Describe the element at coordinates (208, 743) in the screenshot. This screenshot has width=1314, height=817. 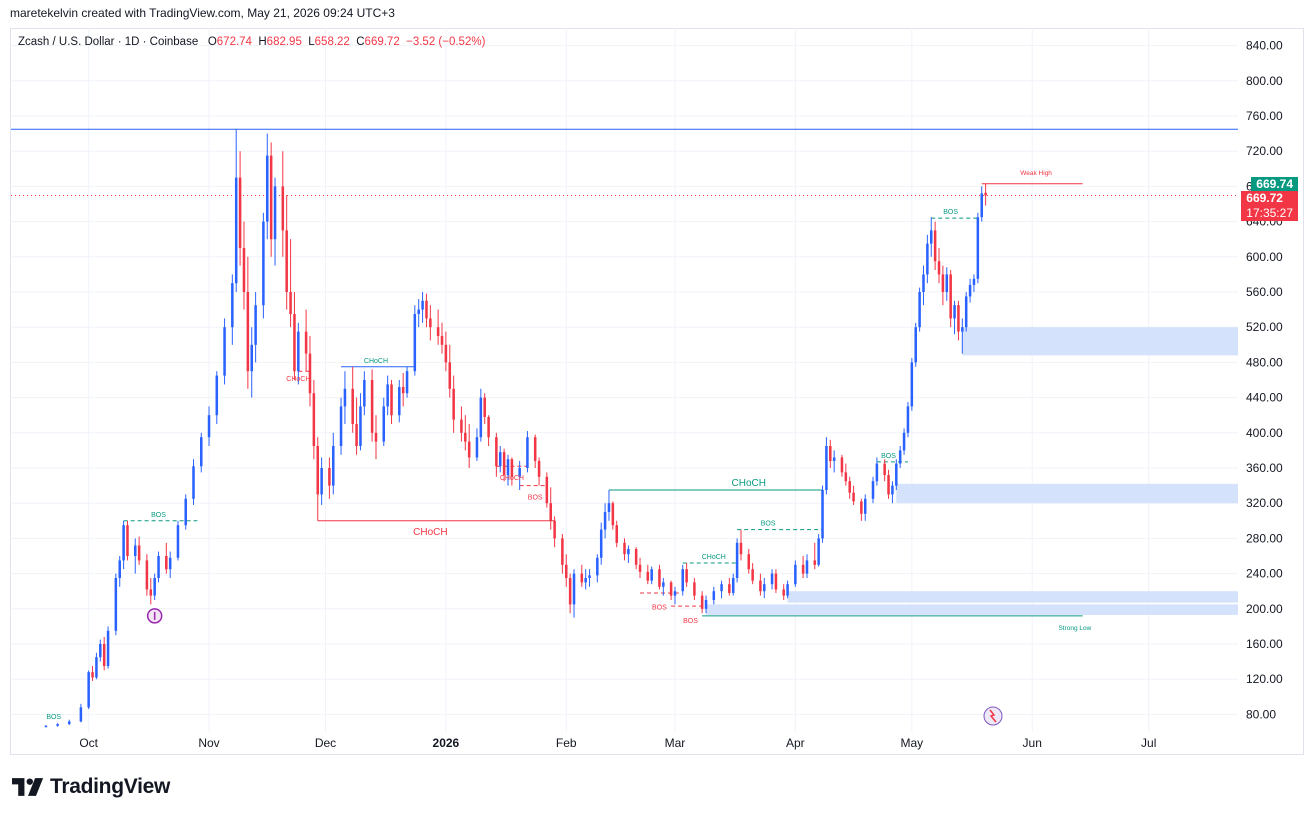
I see `x-tick-label: Nov` at that location.